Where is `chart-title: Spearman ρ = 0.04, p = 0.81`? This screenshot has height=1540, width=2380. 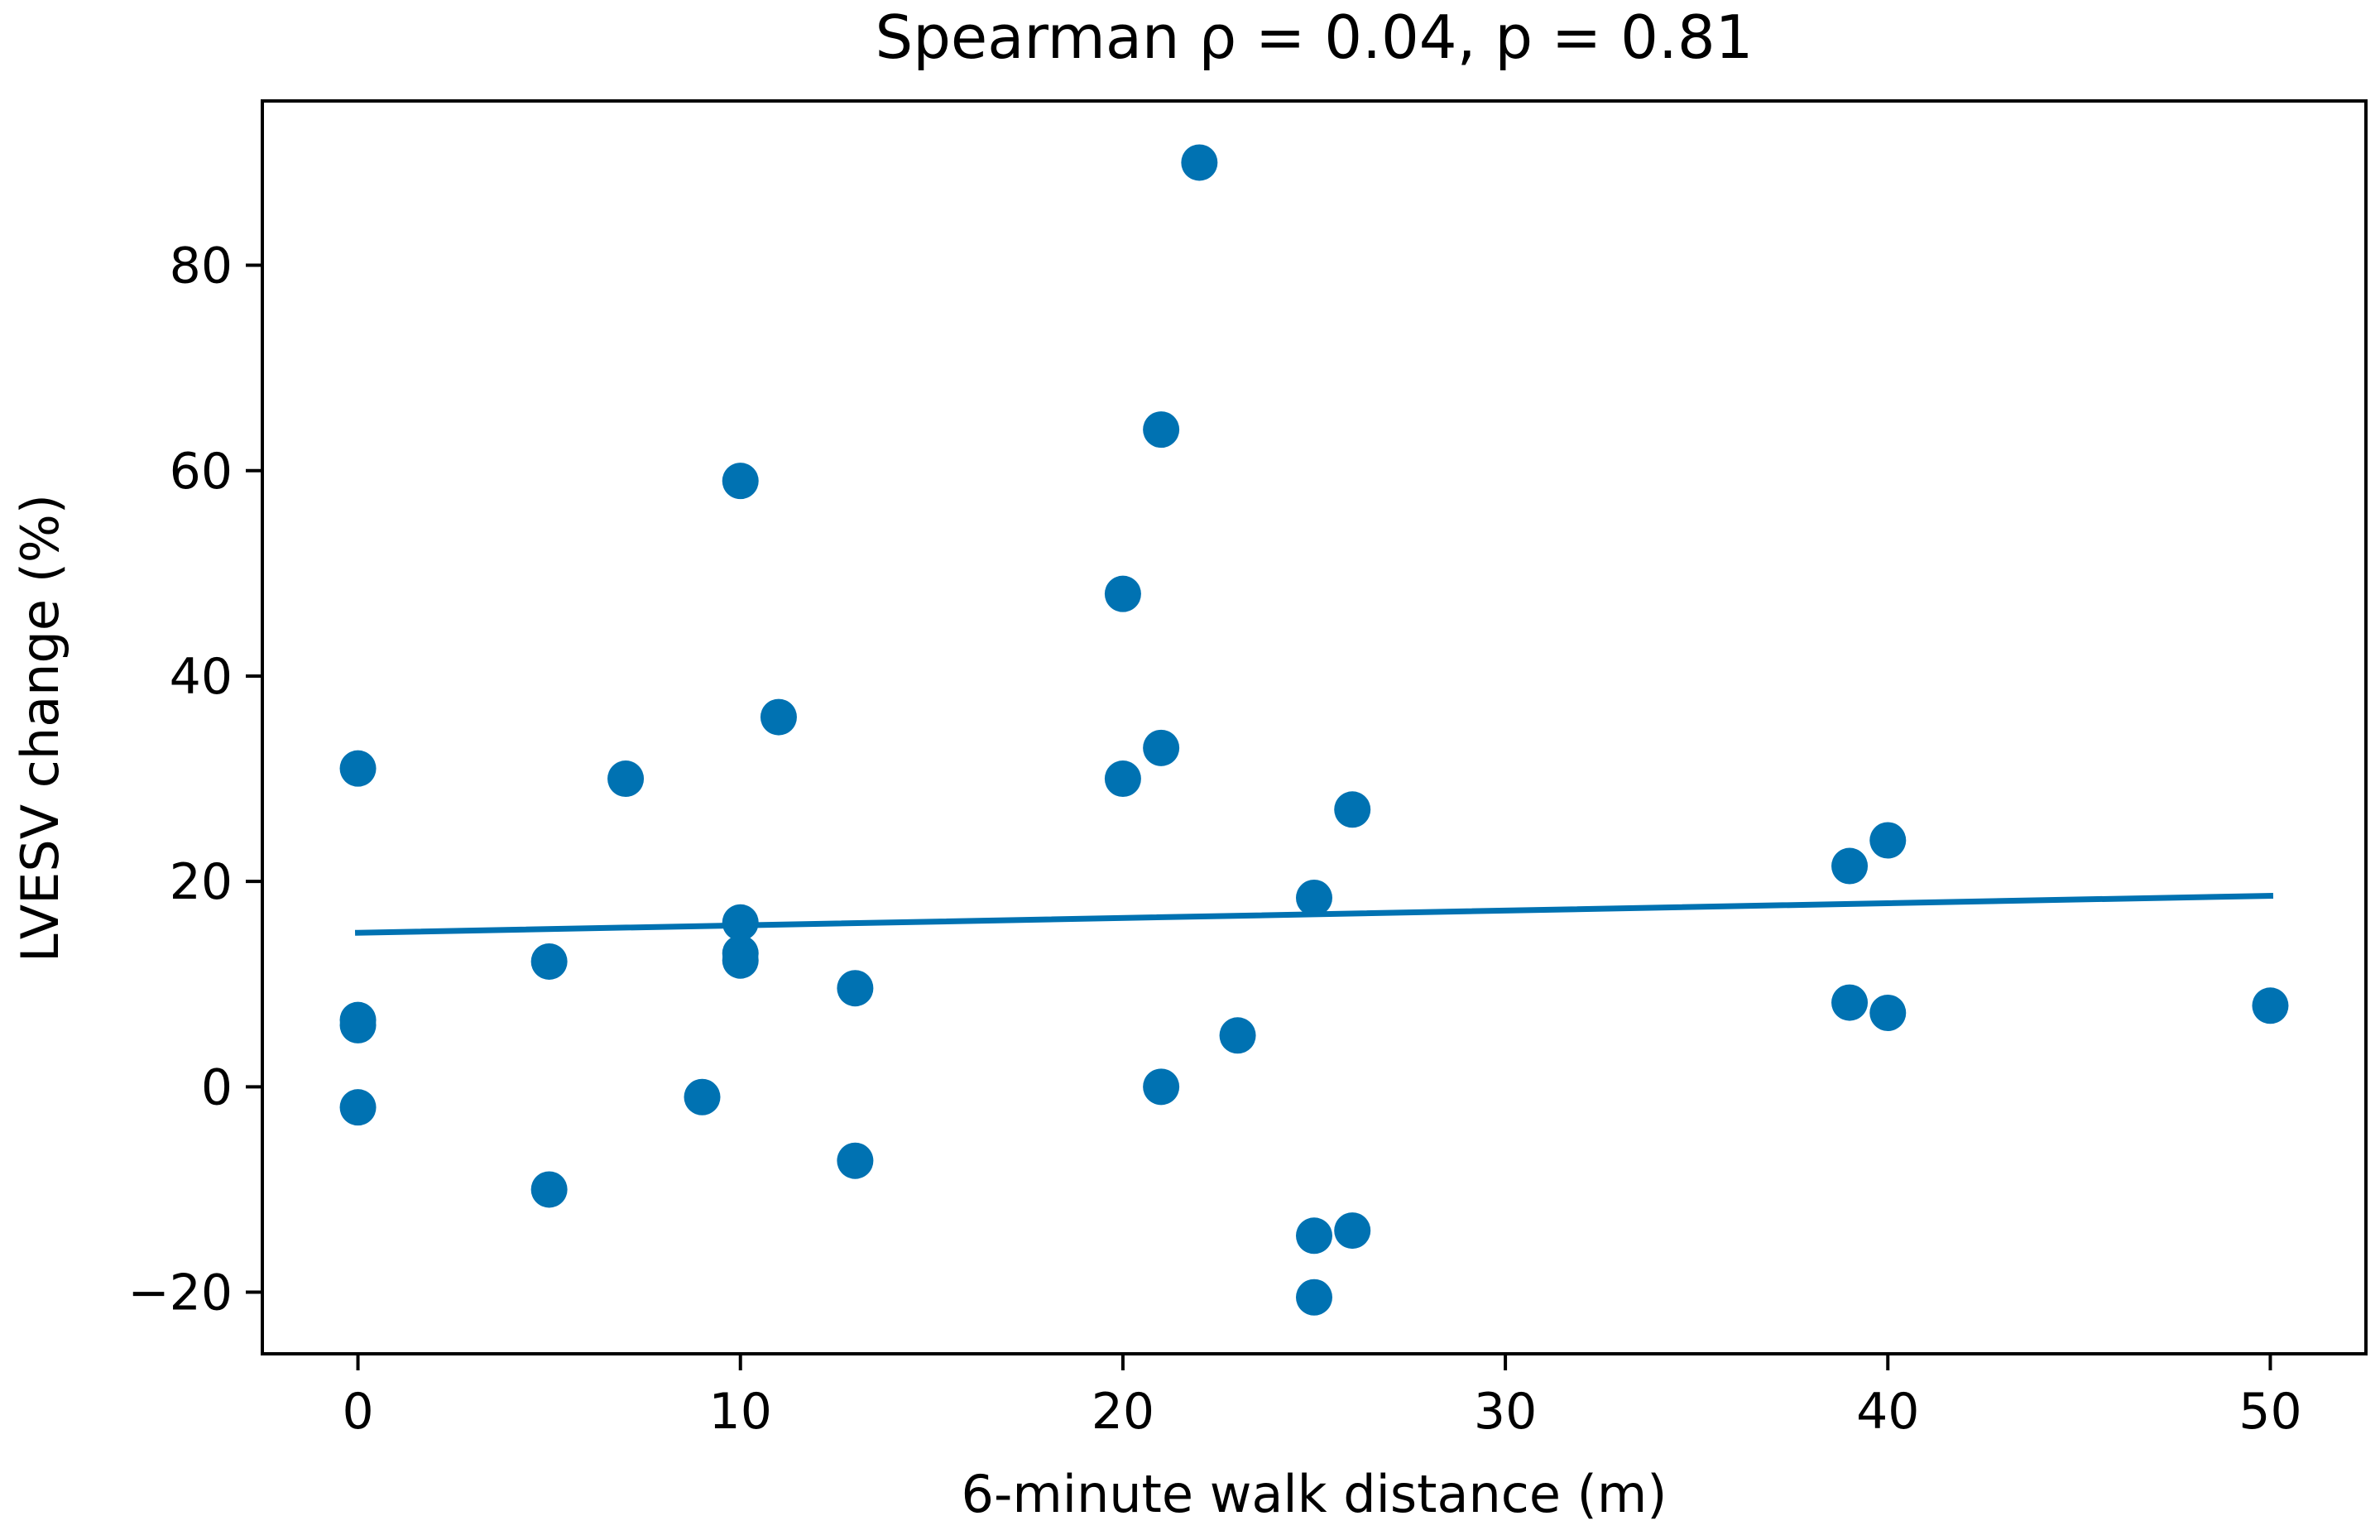 chart-title: Spearman ρ = 0.04, p = 0.81 is located at coordinates (1315, 37).